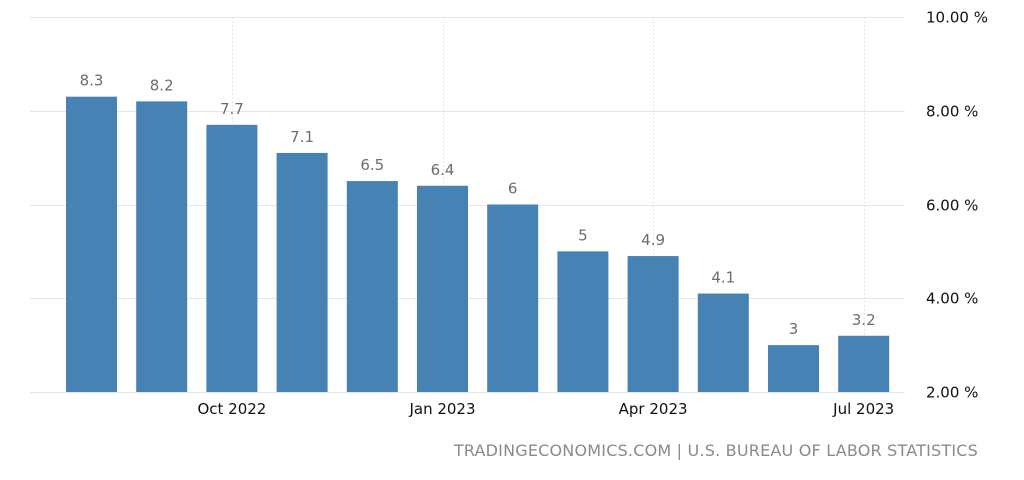 This screenshot has height=480, width=1024. I want to click on bar-feb-2023, so click(513, 298).